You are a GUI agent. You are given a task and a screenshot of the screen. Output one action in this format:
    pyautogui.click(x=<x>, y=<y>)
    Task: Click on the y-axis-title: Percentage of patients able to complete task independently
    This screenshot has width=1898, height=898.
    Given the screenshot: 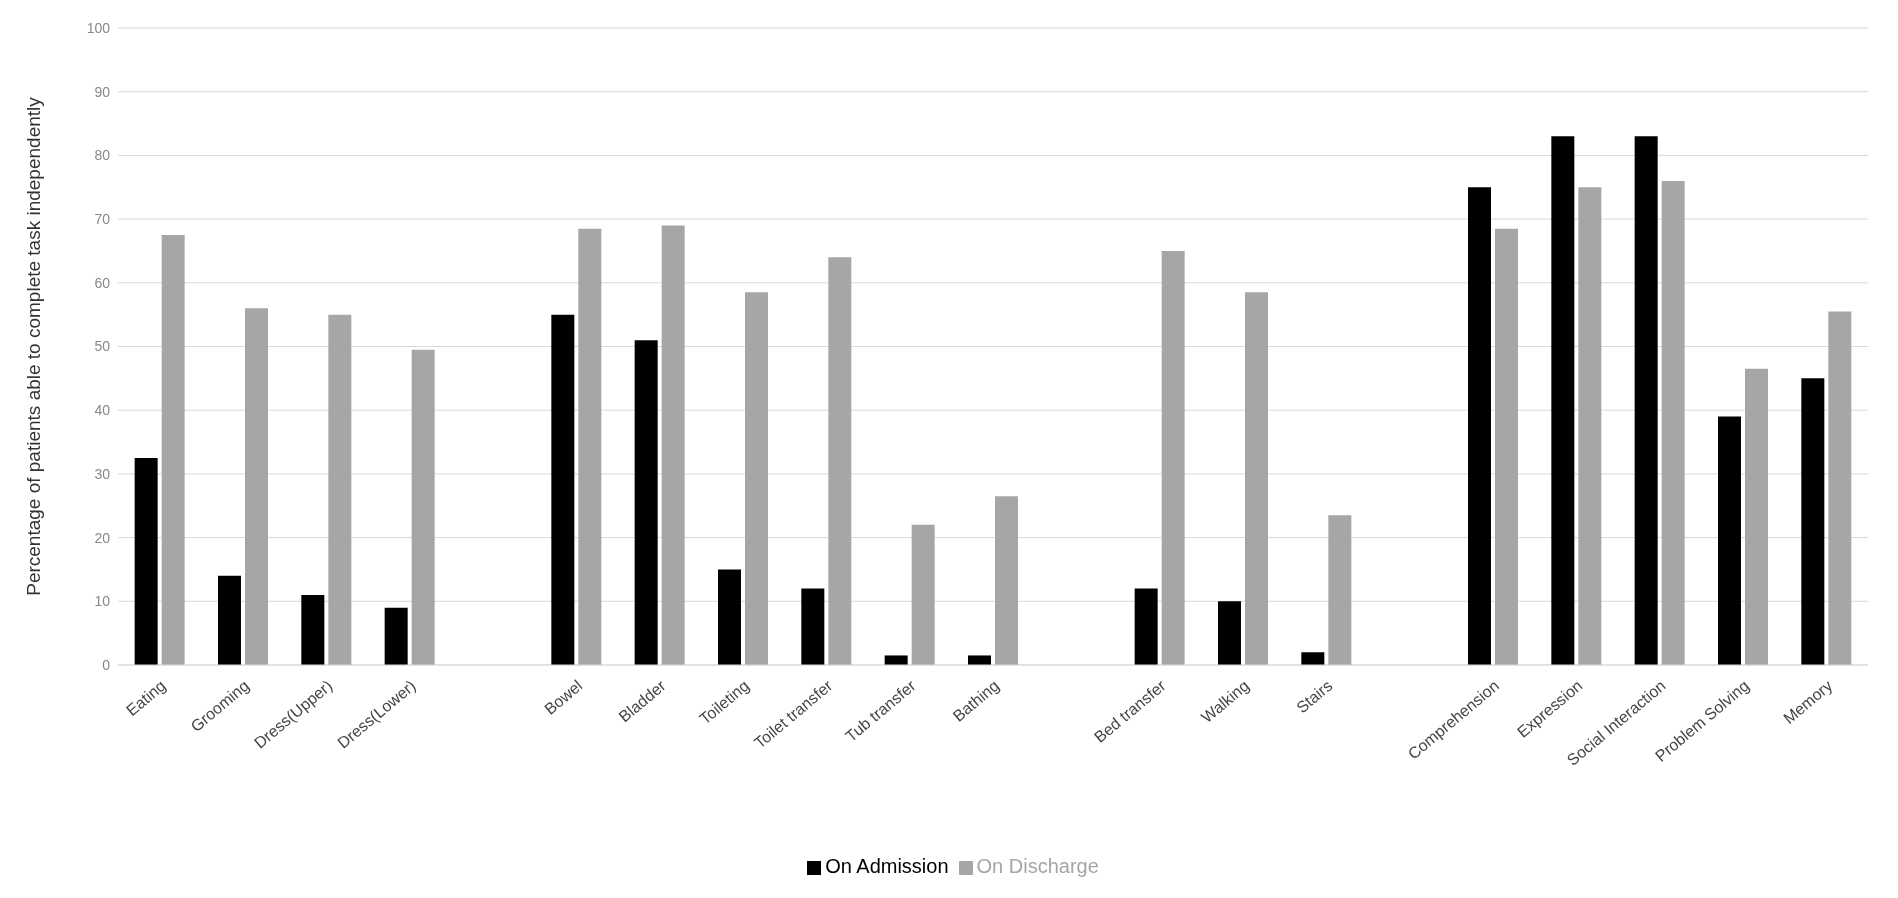 What is the action you would take?
    pyautogui.click(x=33, y=346)
    